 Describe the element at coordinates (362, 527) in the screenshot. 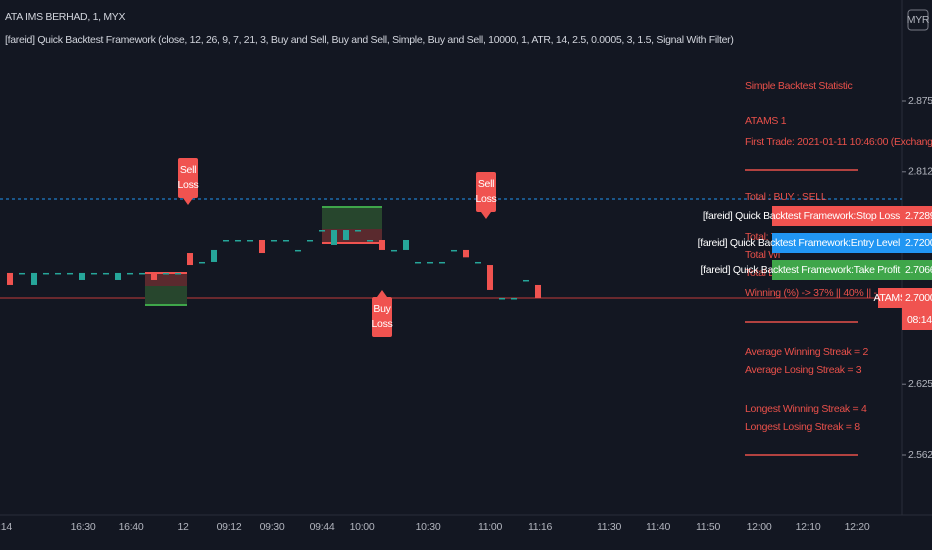

I see `time-label: 10:00` at that location.